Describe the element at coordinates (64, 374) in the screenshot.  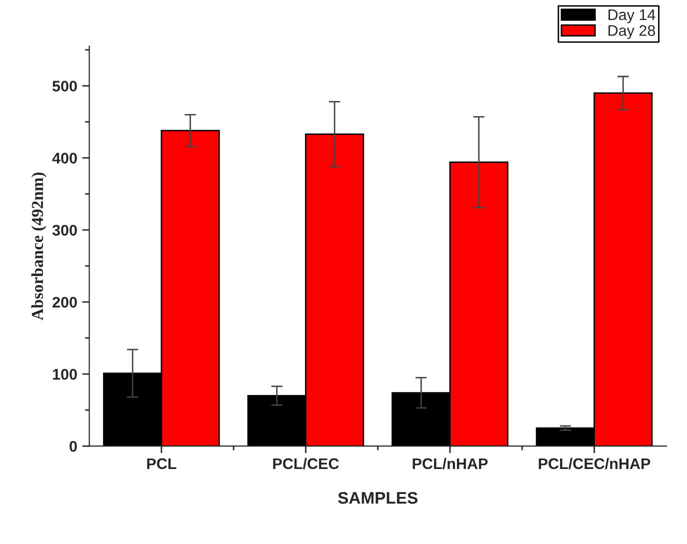
I see `y-tick-label: 100` at that location.